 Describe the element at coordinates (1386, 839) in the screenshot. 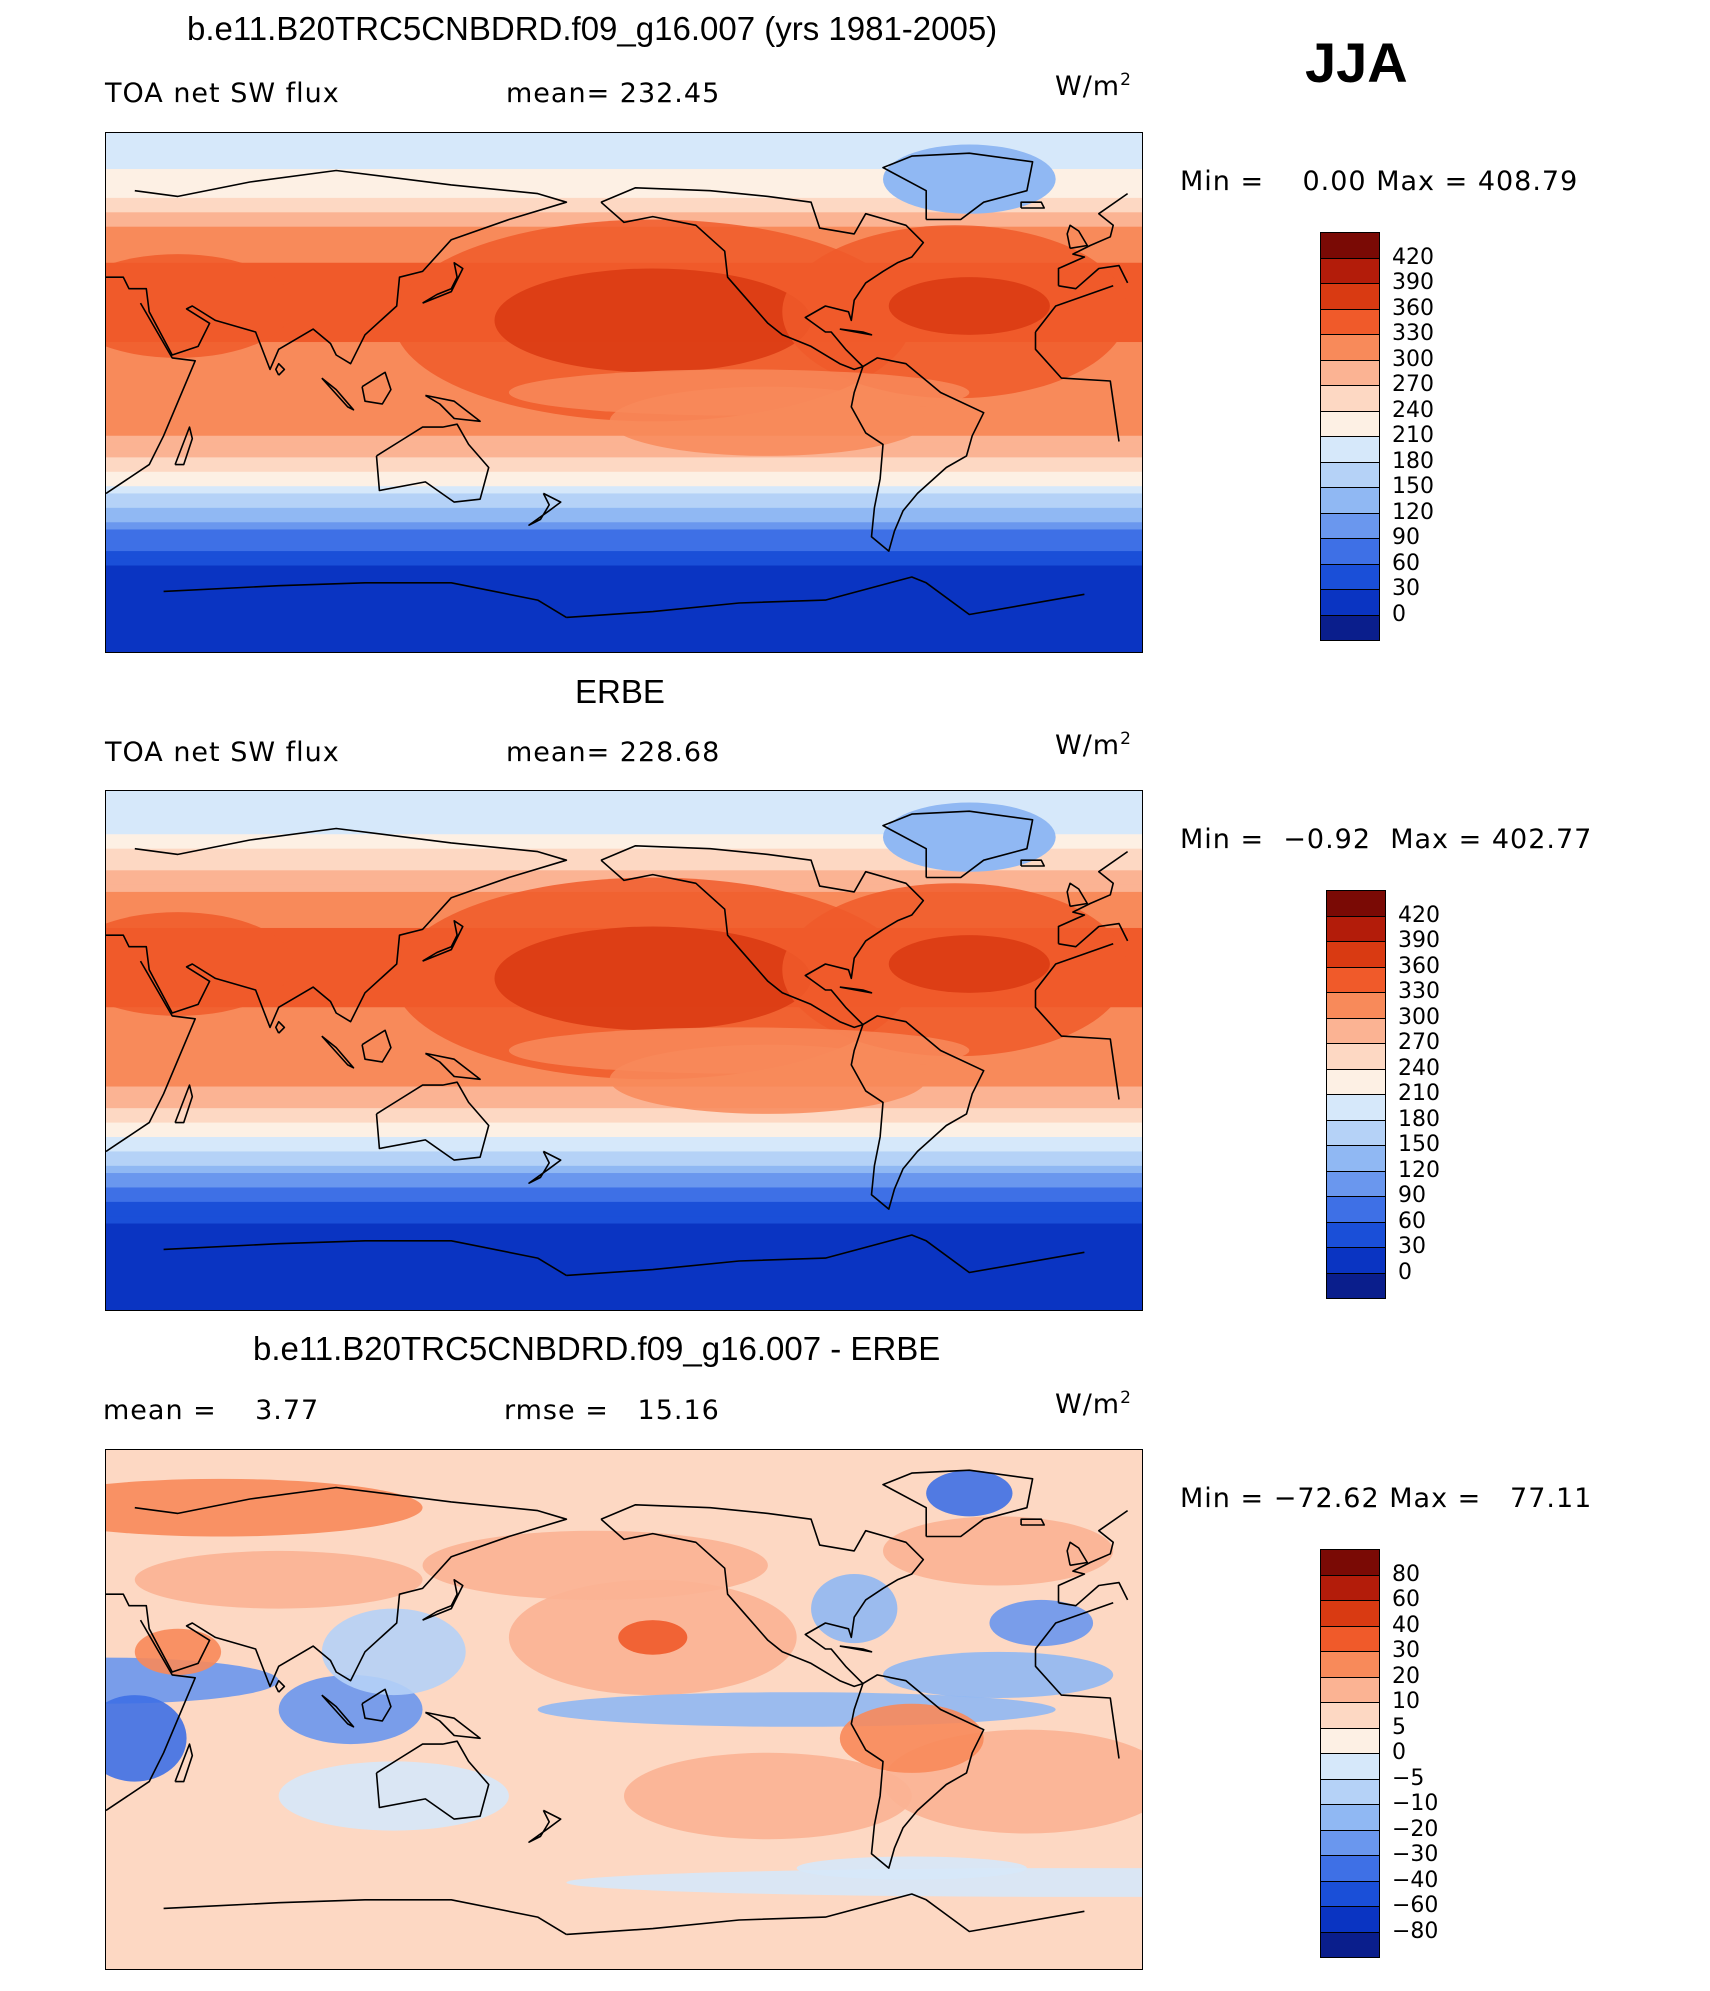

I see `minmax-obs: Min = −0.92 Max = 402.77` at that location.